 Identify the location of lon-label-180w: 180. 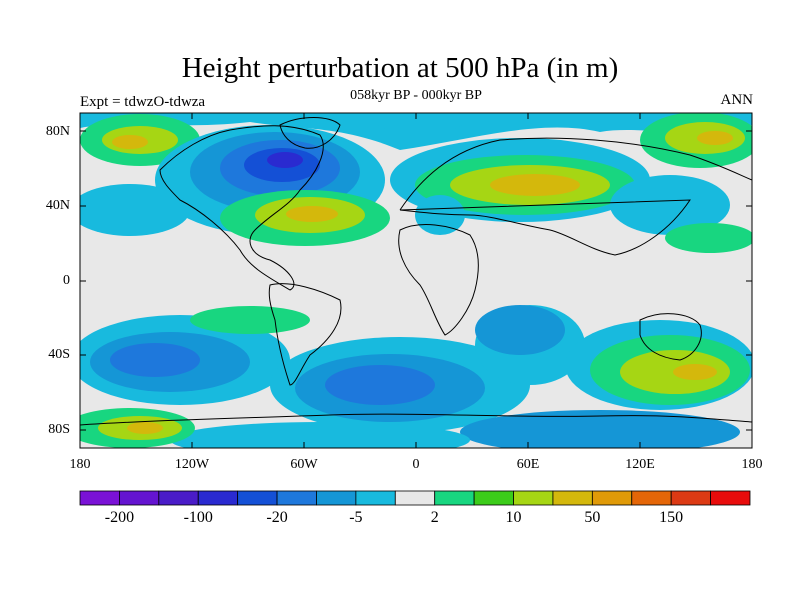
(80, 464).